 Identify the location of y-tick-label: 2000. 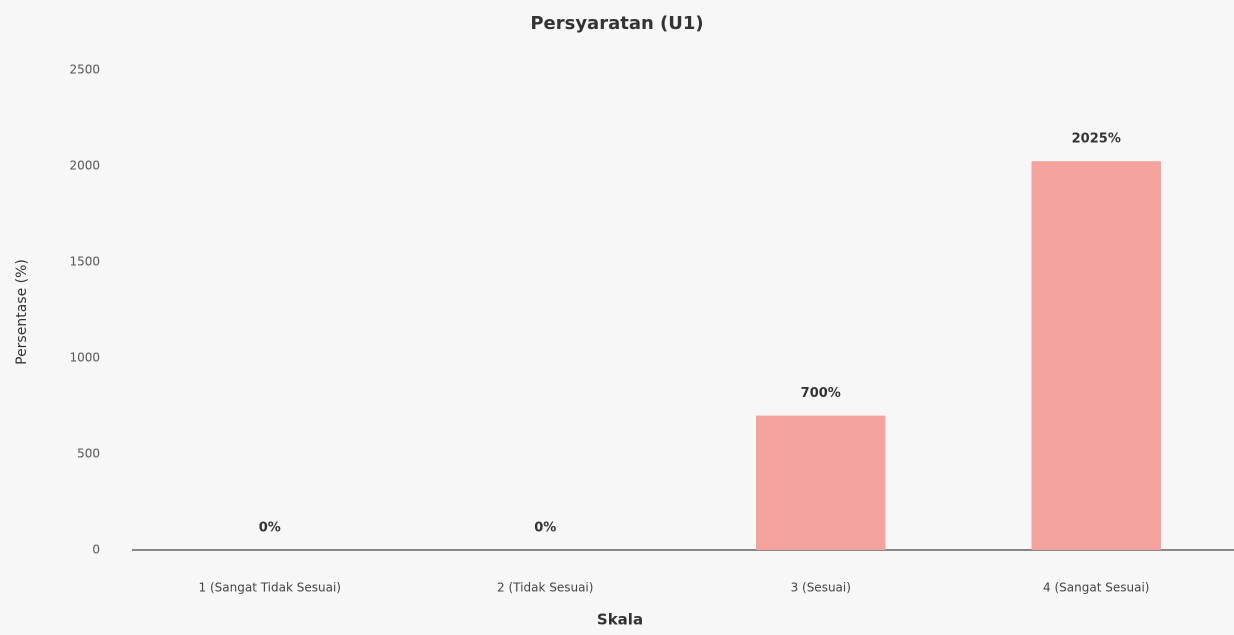
(84, 166).